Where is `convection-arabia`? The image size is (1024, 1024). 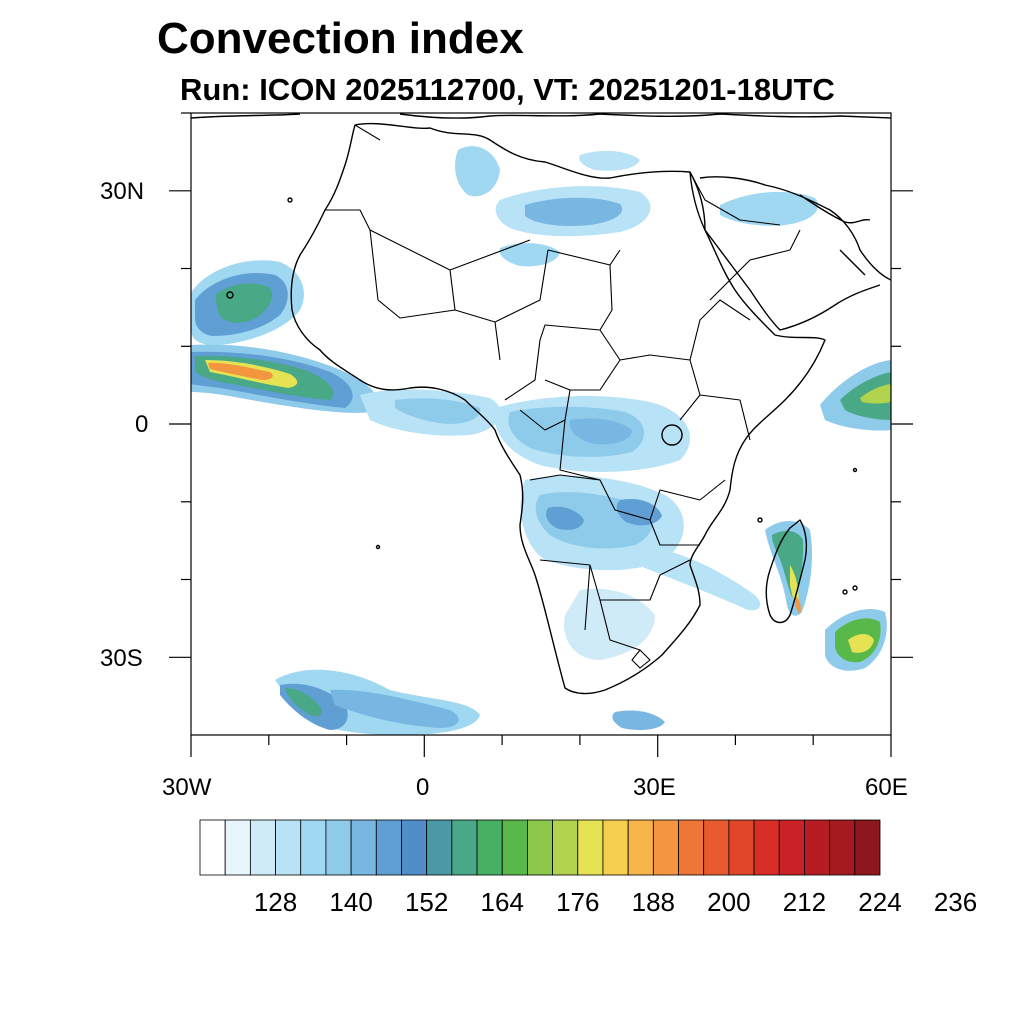 convection-arabia is located at coordinates (769, 208).